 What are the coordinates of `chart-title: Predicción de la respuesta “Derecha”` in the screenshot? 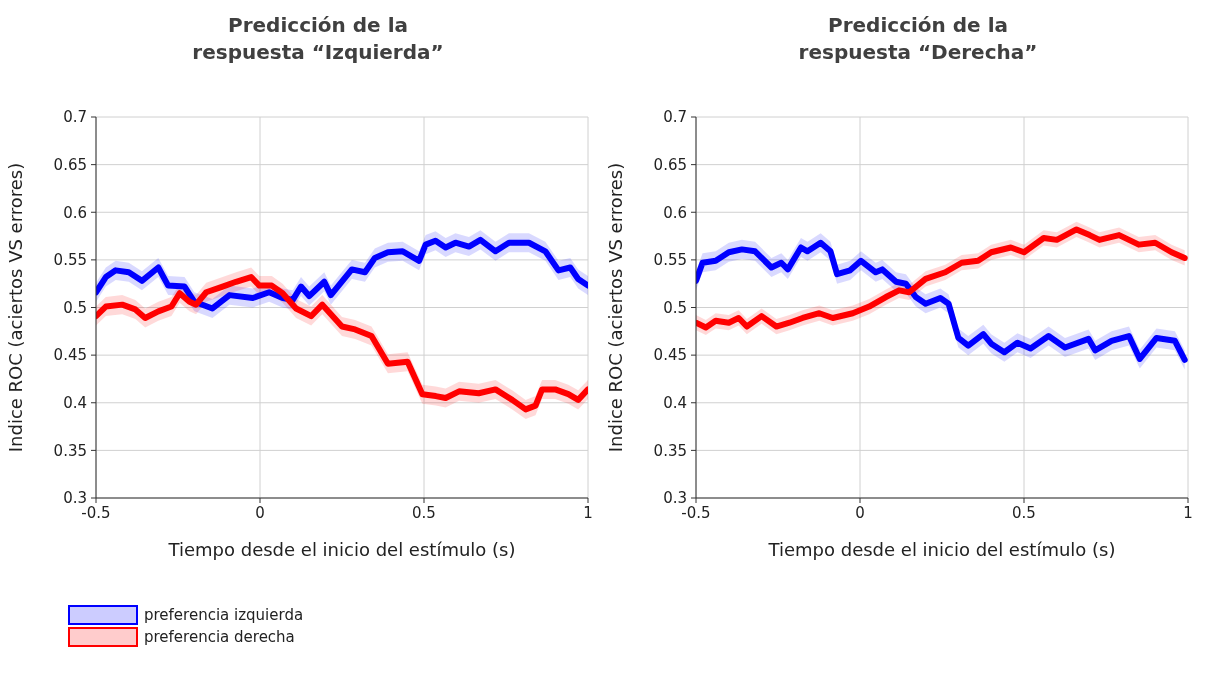 It's located at (918, 39).